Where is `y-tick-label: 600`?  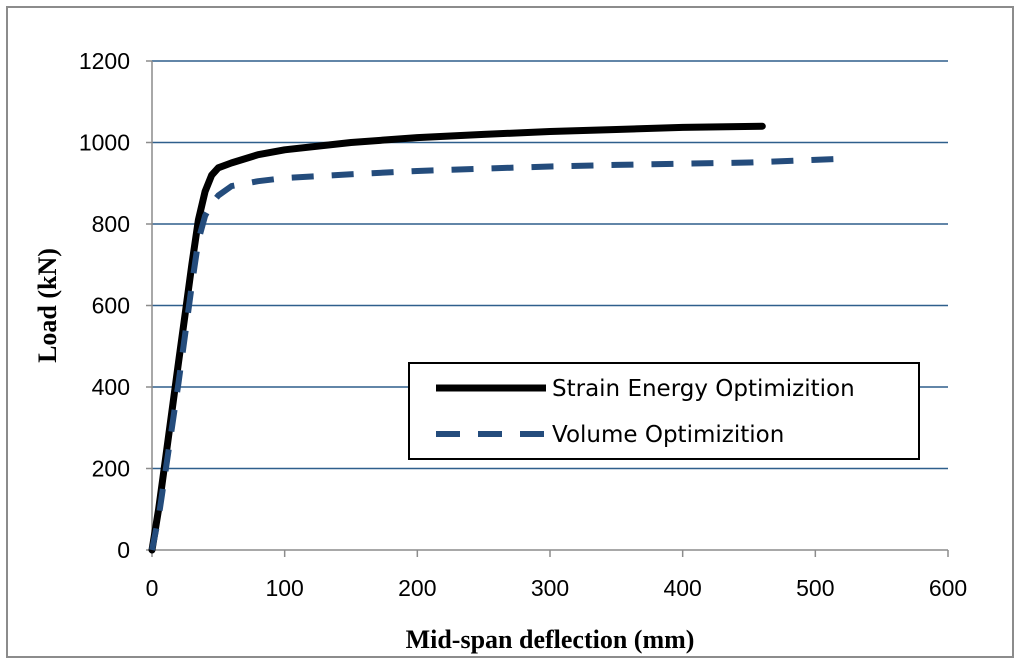
y-tick-label: 600 is located at coordinates (111, 306).